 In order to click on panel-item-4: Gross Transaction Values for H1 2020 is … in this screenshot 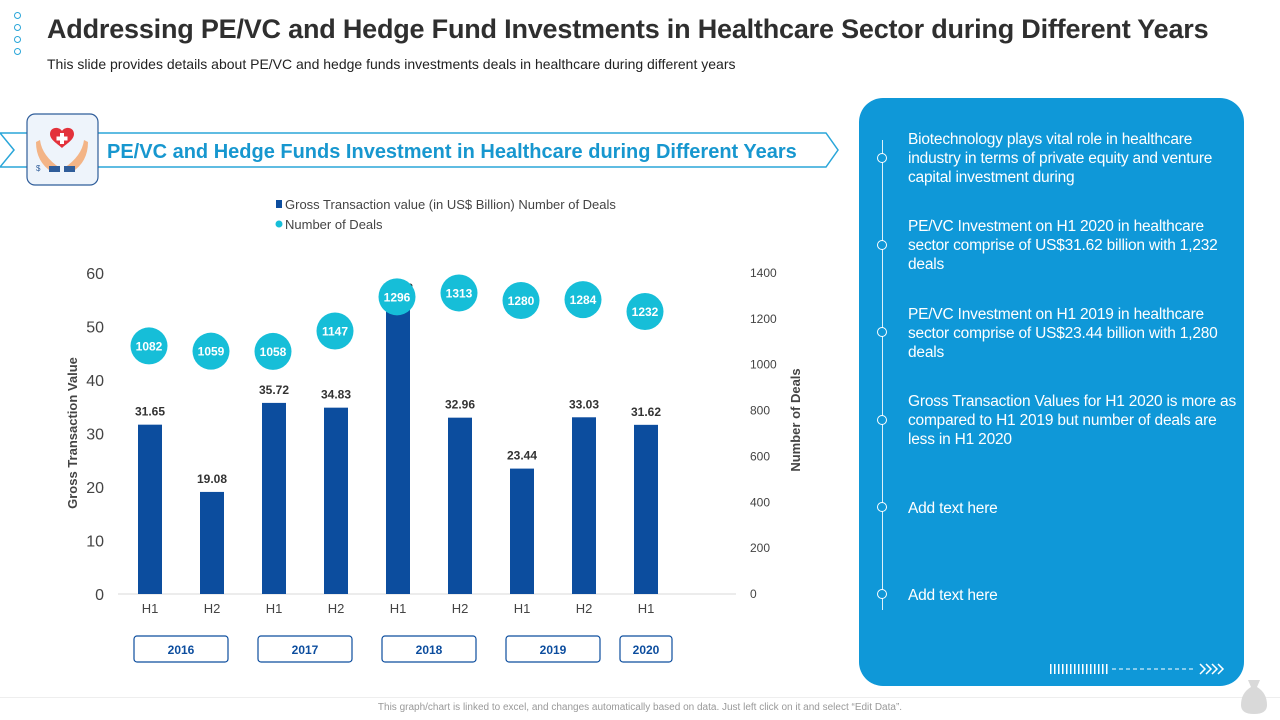, I will do `click(1072, 420)`.